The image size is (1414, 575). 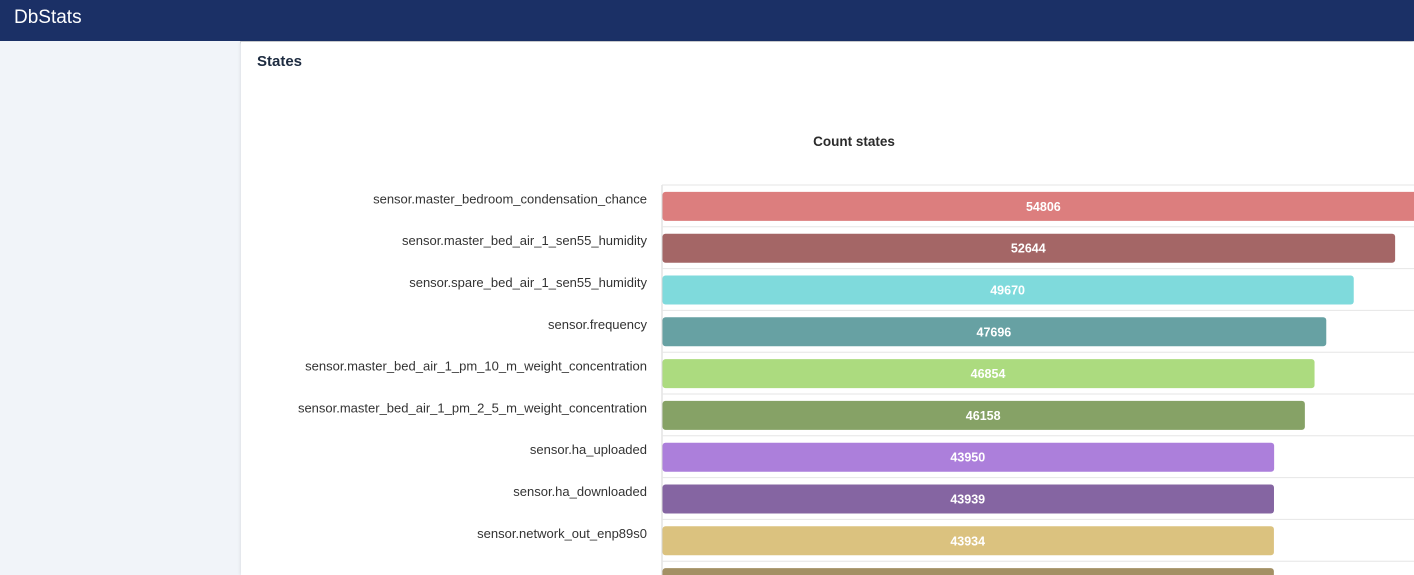 I want to click on value-label: 54806, so click(x=1043, y=207).